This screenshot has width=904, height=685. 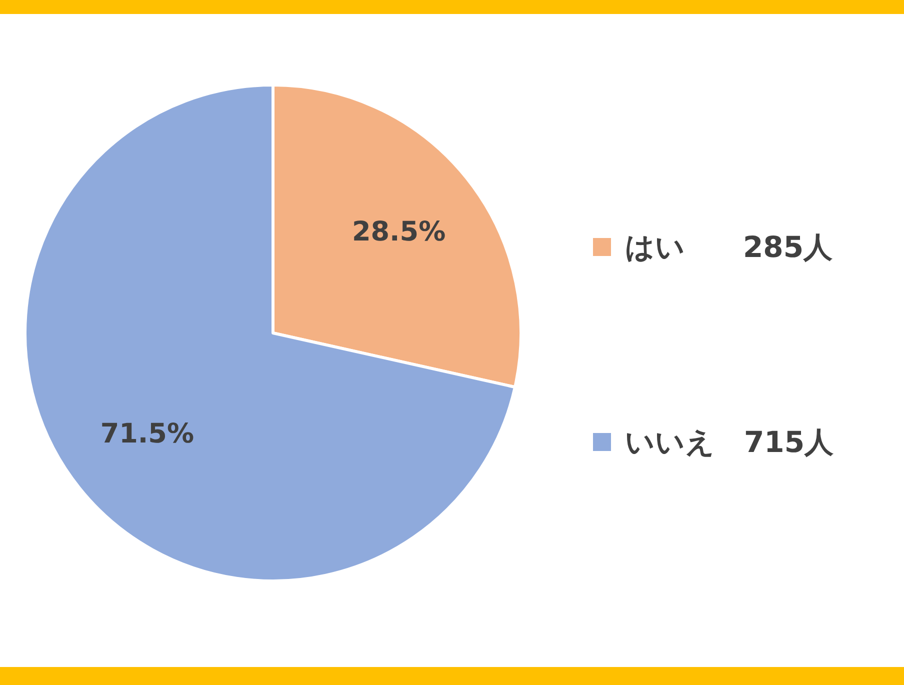 I want to click on legend-label: はい 285人, so click(x=729, y=247).